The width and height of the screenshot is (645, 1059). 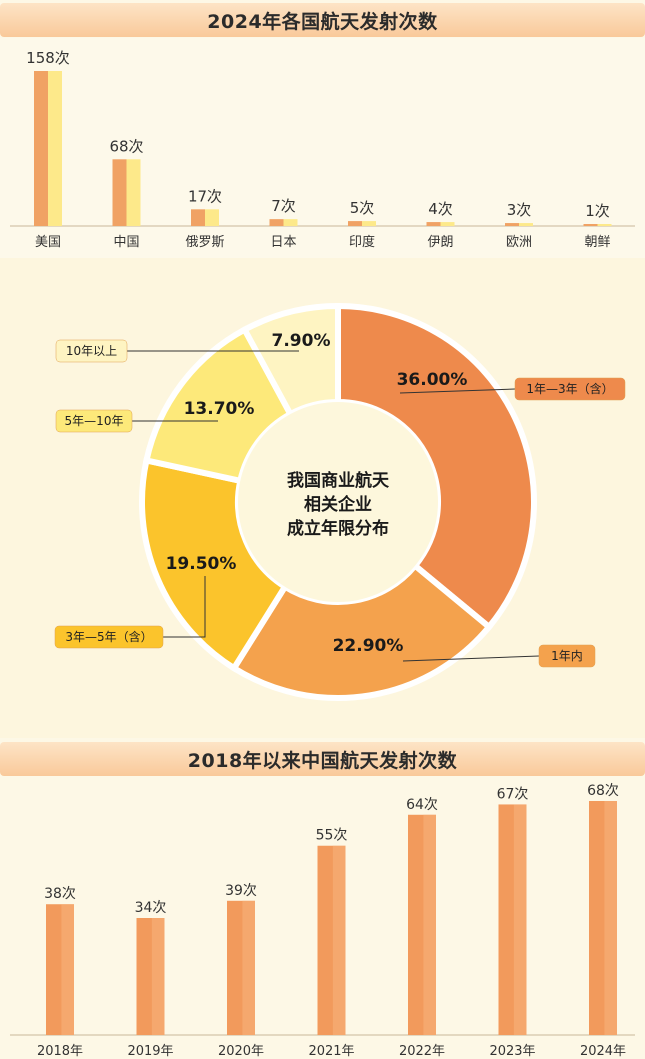 I want to click on category-label: 朝鲜, so click(x=597, y=242).